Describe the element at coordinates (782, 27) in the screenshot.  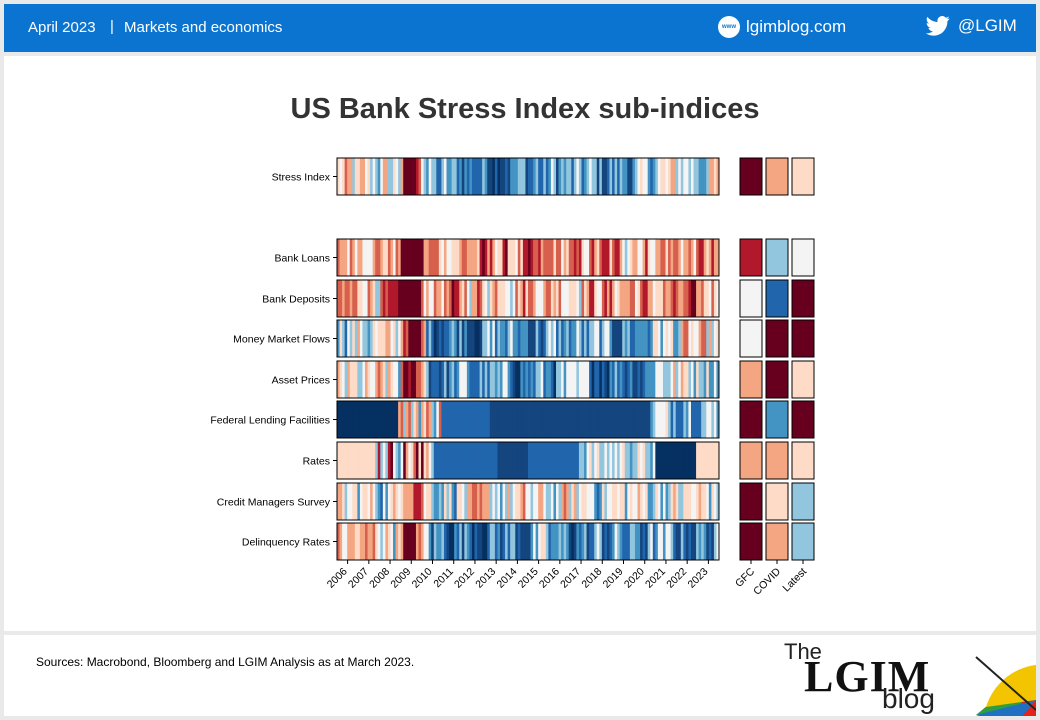
I see `website-link: www lgimblog.com` at that location.